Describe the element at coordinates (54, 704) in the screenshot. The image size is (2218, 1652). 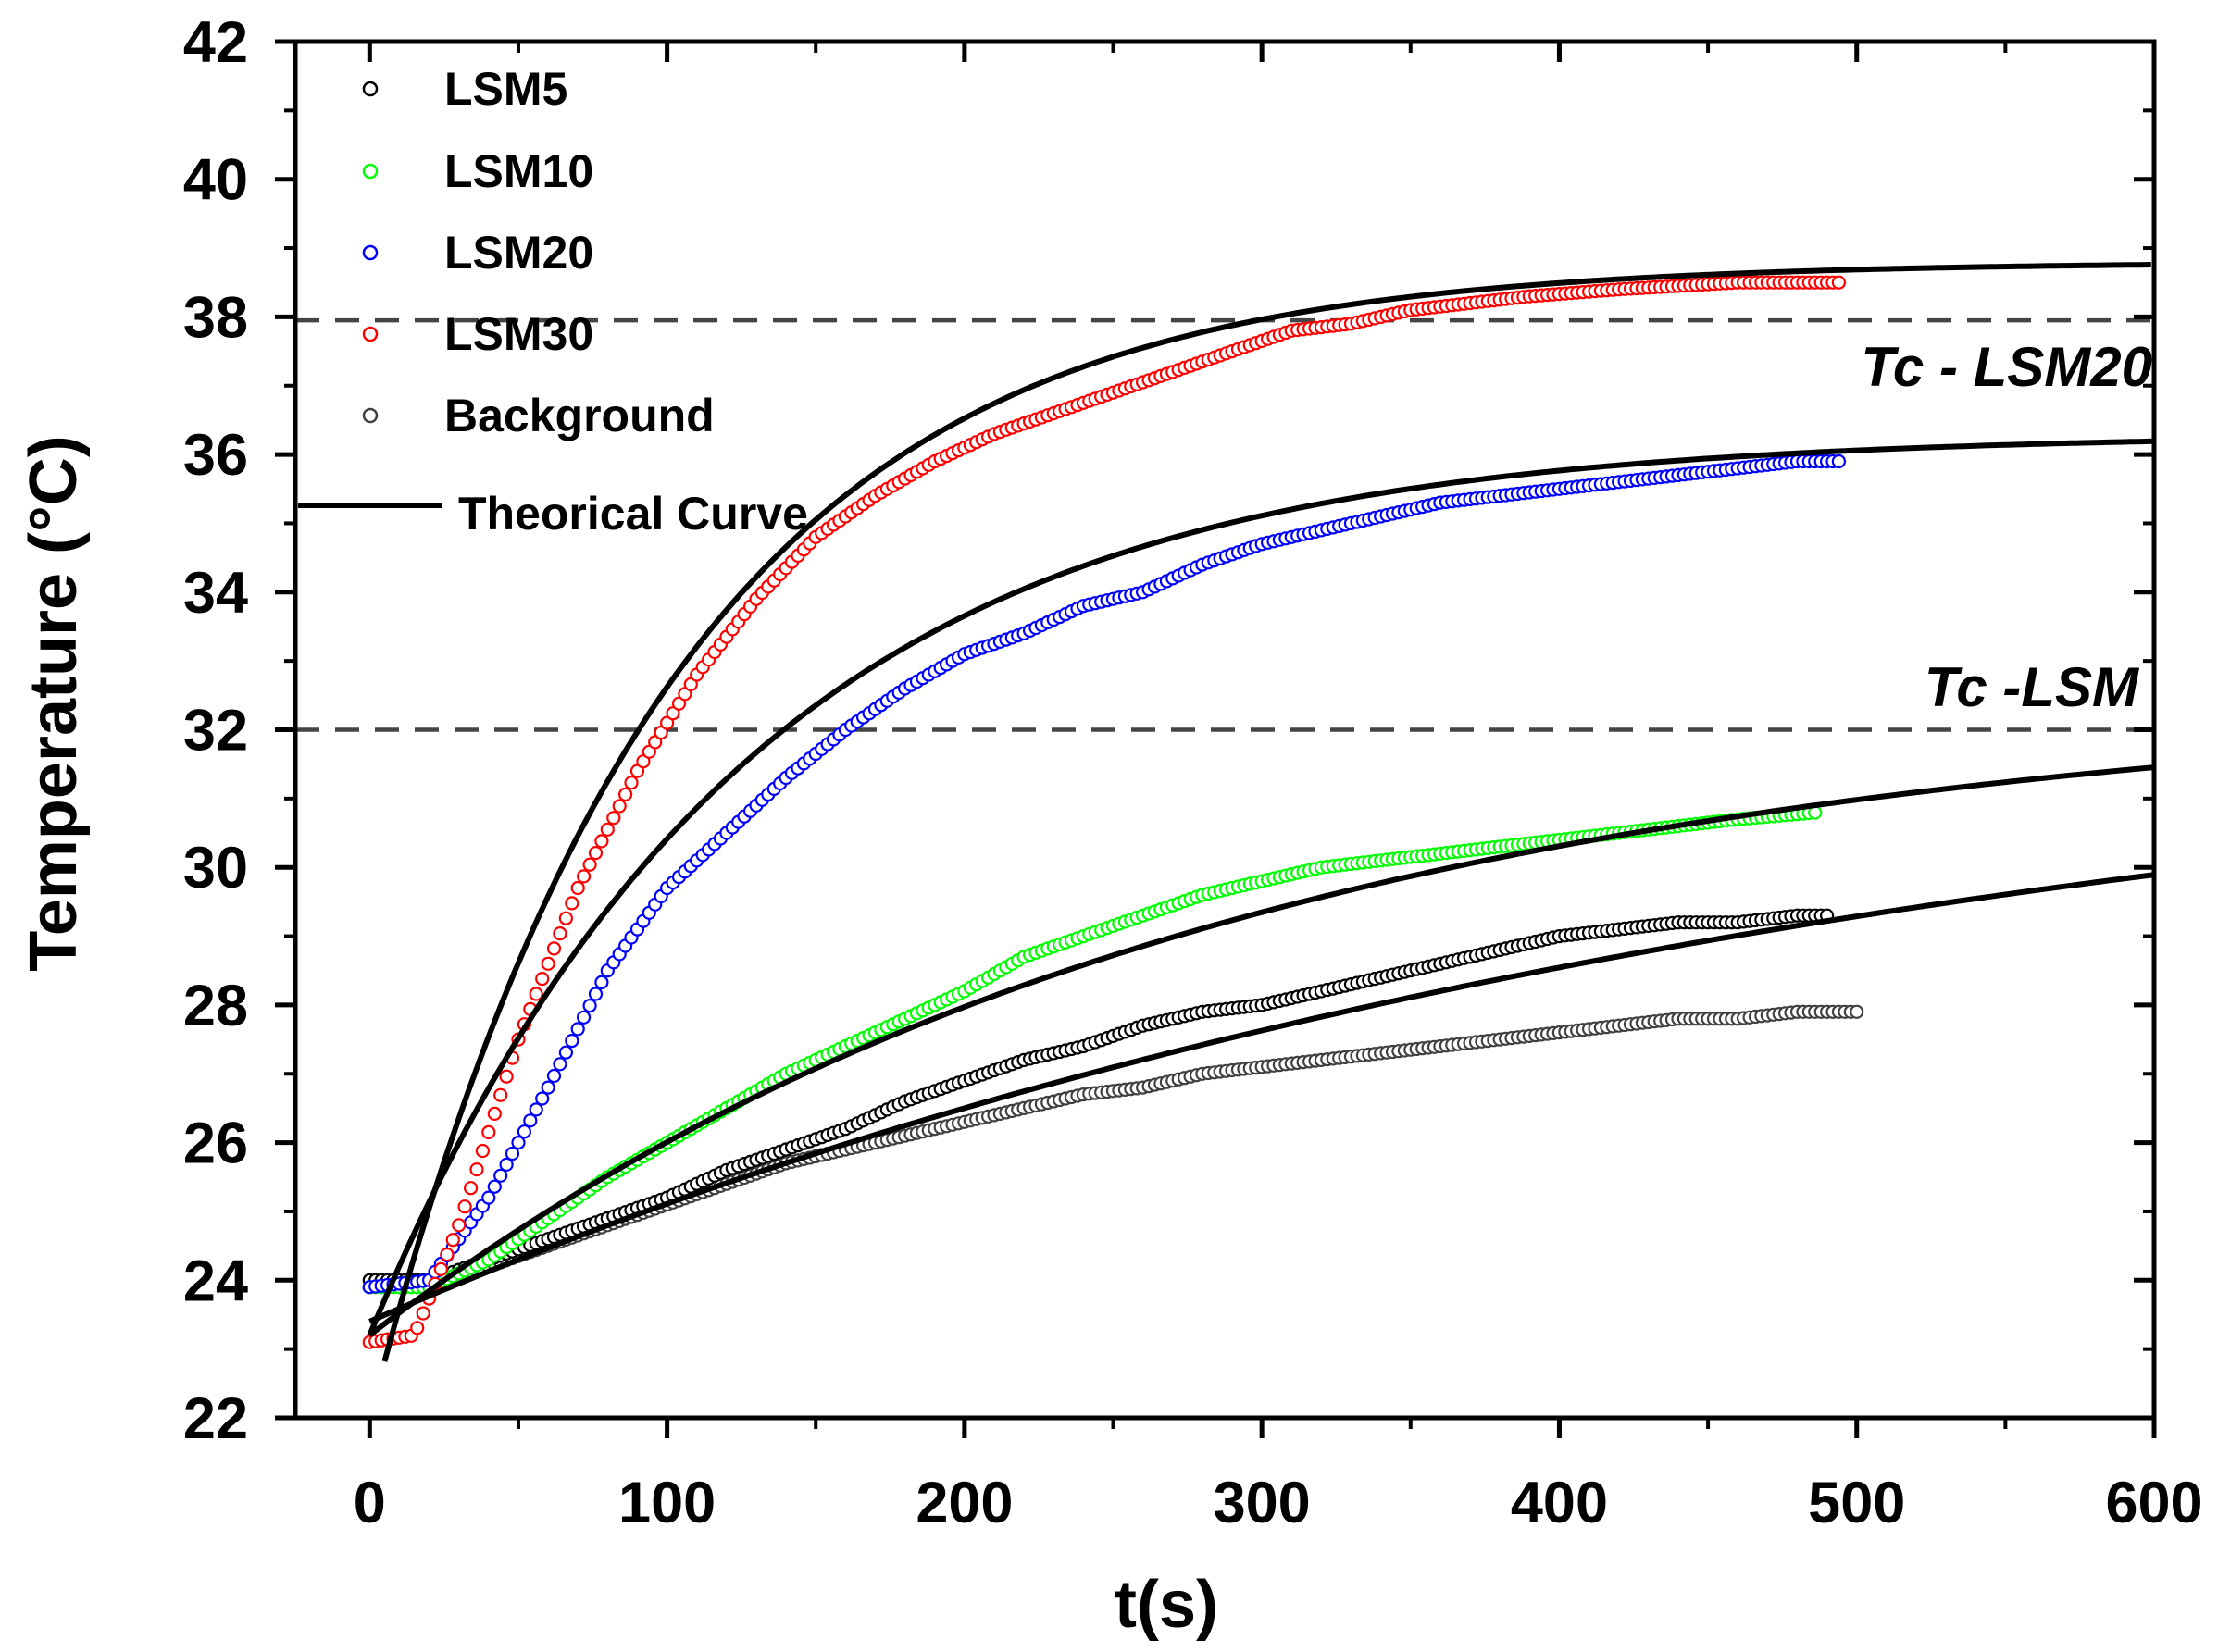
I see `y-axis-title: Temperature (°C)` at that location.